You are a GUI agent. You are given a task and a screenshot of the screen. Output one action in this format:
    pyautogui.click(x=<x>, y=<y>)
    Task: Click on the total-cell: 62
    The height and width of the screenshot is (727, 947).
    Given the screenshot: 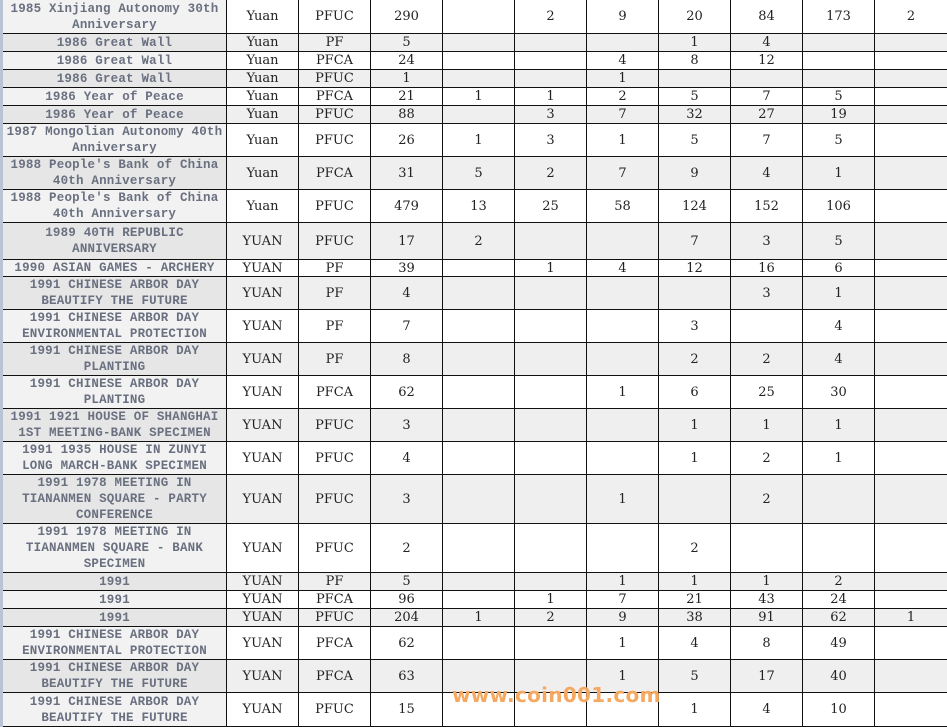 What is the action you would take?
    pyautogui.click(x=407, y=643)
    